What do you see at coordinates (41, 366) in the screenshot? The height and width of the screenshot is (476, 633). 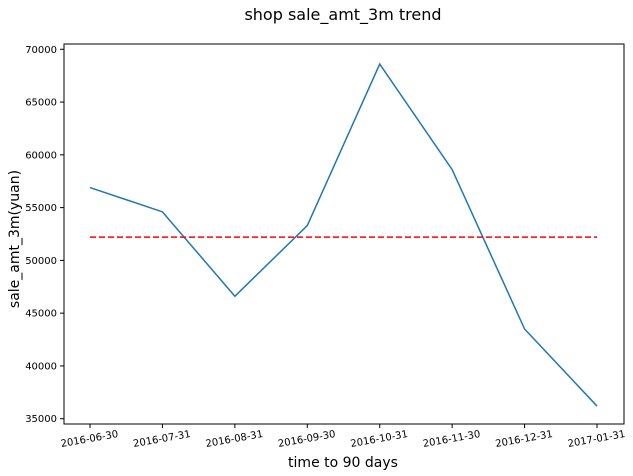 I see `y-tick-label: 40000` at bounding box center [41, 366].